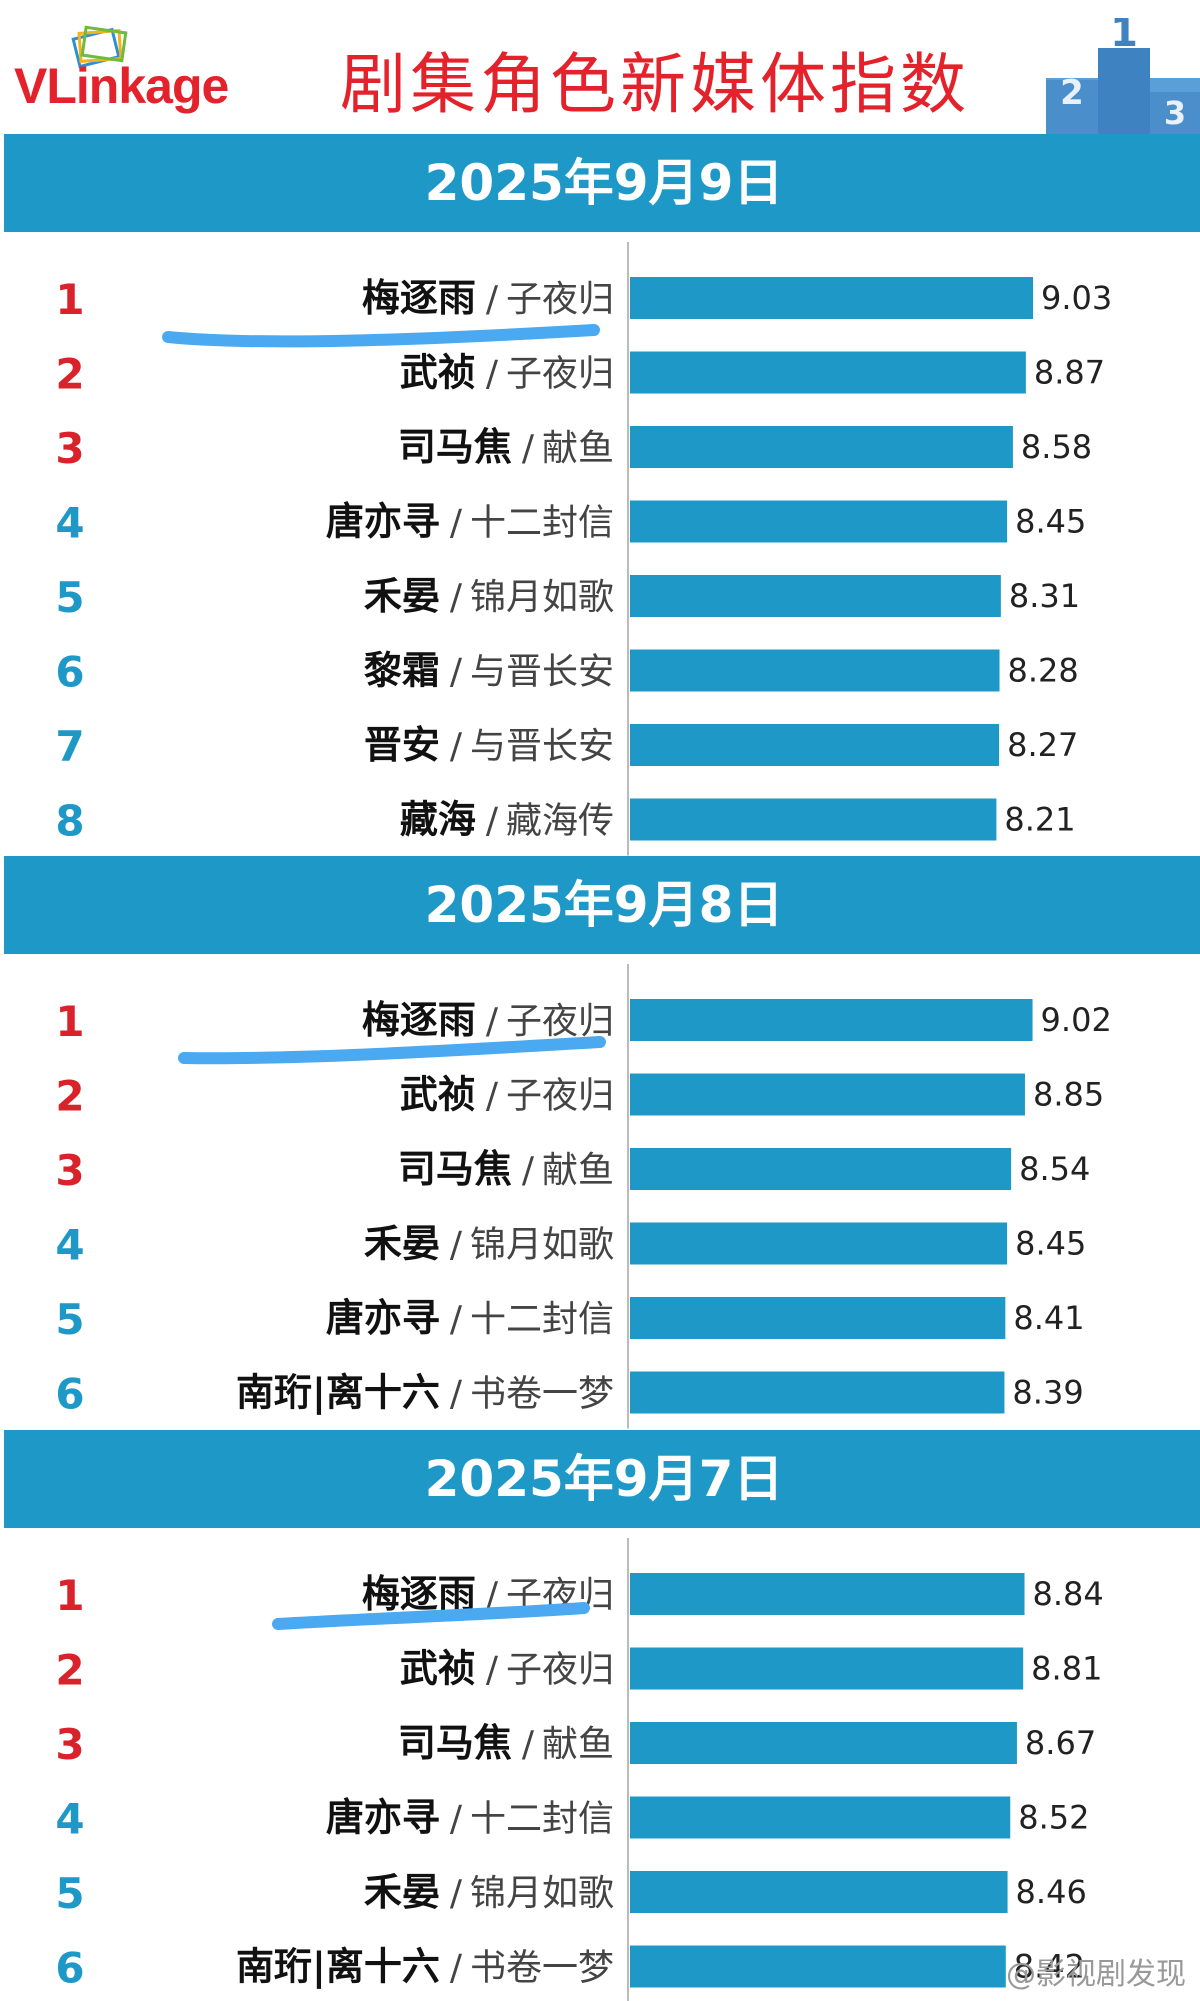 The image size is (1200, 2001). I want to click on date-label: 2025年9月7日, so click(604, 1479).